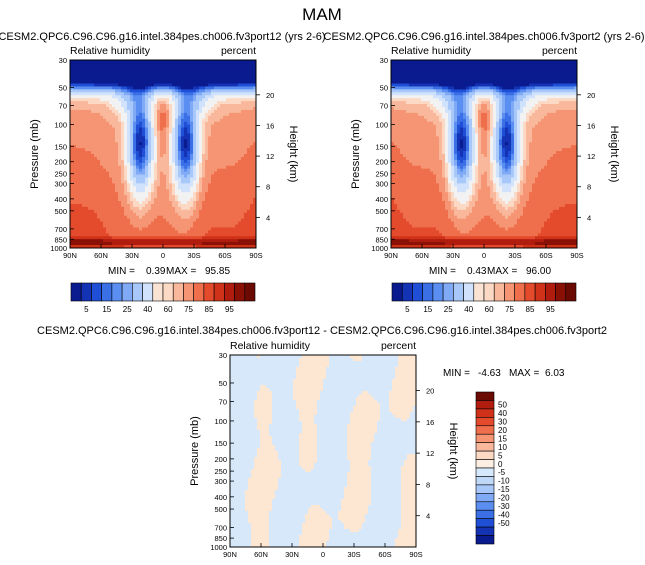  What do you see at coordinates (589, 187) in the screenshot?
I see `panel-2-y2tick-label: 8` at bounding box center [589, 187].